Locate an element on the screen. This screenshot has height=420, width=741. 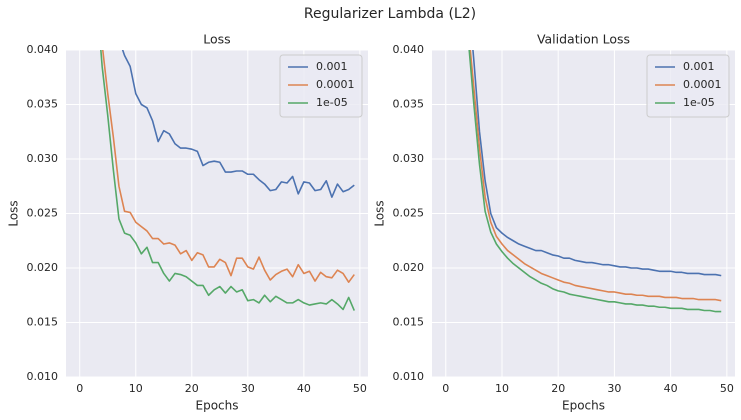
chart-title: Loss is located at coordinates (216, 39).